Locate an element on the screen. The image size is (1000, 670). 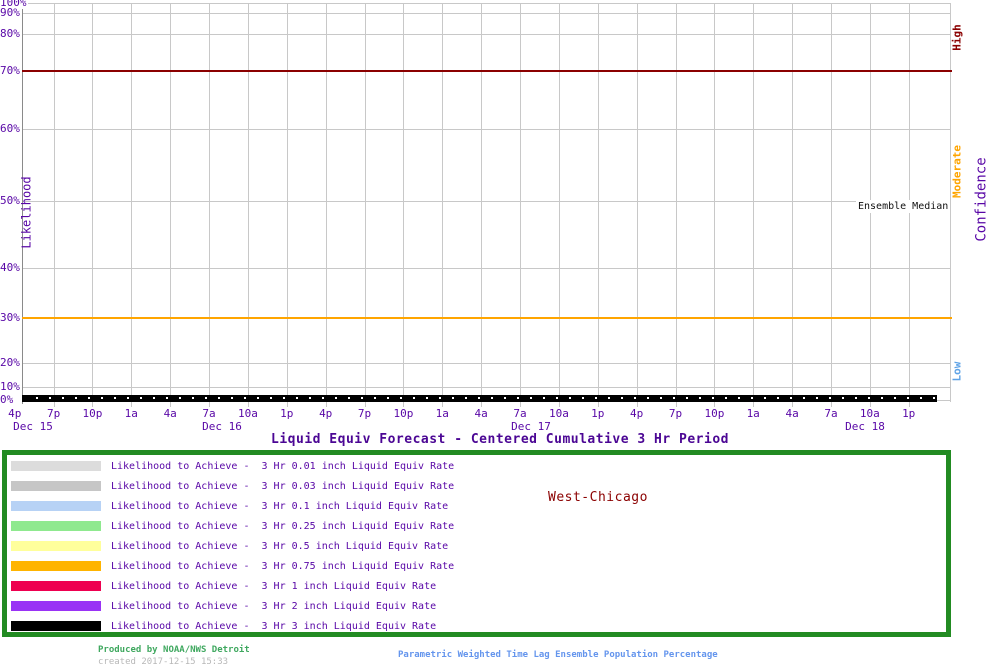
y-tick-label: 70% is located at coordinates (10, 70).